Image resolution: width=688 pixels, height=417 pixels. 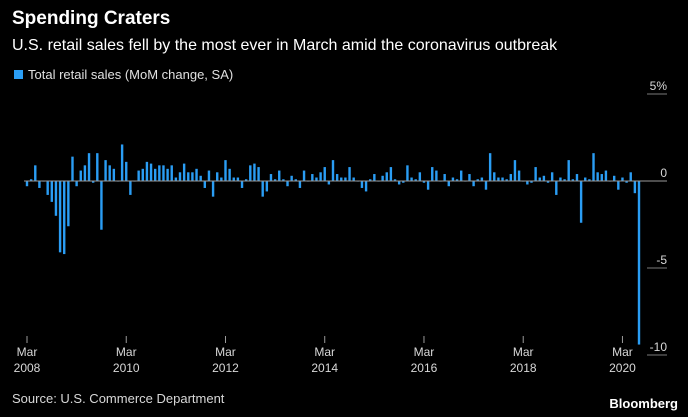 I want to click on x-tick-year-label: 2020, so click(x=622, y=368).